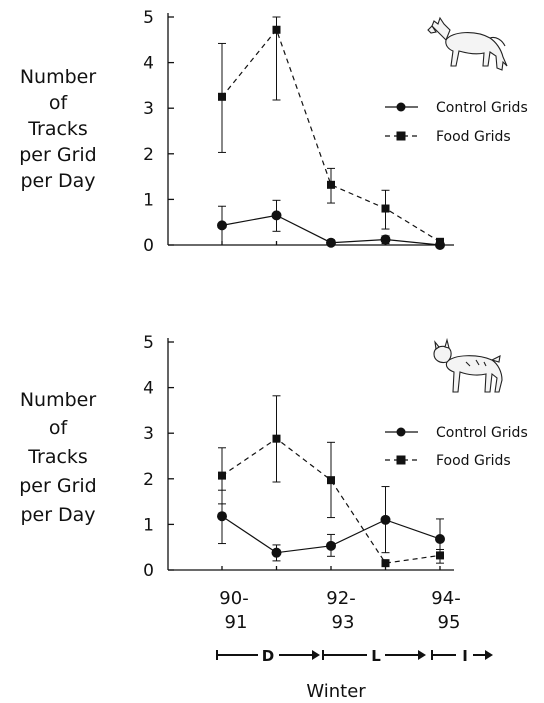  What do you see at coordinates (343, 622) in the screenshot?
I see `x-tick-label: 93` at bounding box center [343, 622].